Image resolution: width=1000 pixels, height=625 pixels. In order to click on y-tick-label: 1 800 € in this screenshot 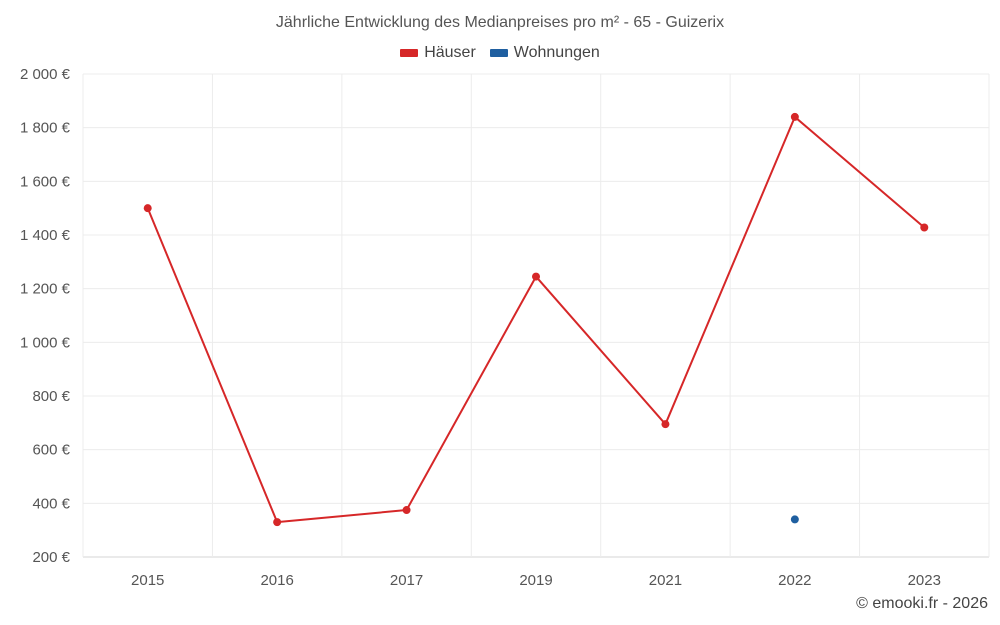, I will do `click(45, 128)`.